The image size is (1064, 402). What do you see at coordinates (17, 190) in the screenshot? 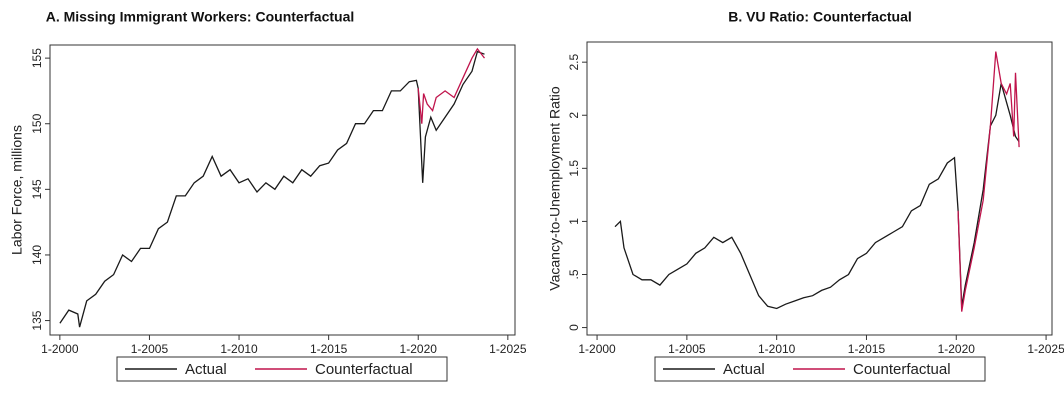
I see `y-axis-title: Labor Force, millions` at bounding box center [17, 190].